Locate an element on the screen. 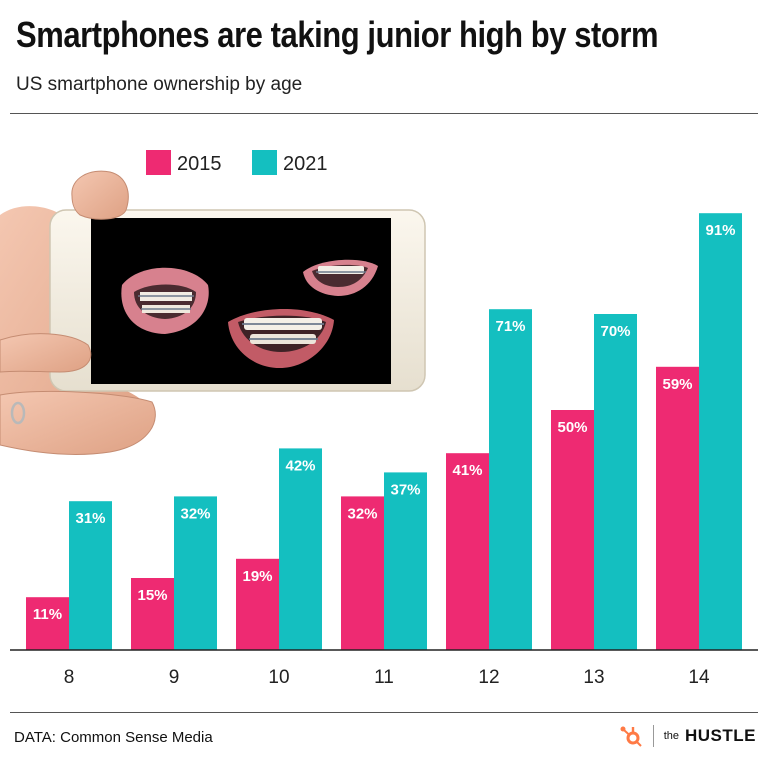 This screenshot has height=768, width=768. header-divider is located at coordinates (384, 113).